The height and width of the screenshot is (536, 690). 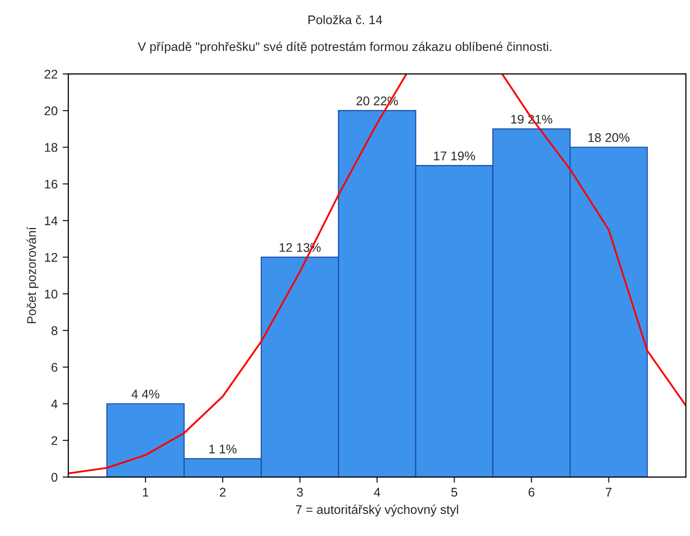 I want to click on chart-subtitle: V případě "prohřešku" své dítě potrestám formou zákazu oblíbené činnosti., so click(x=345, y=48).